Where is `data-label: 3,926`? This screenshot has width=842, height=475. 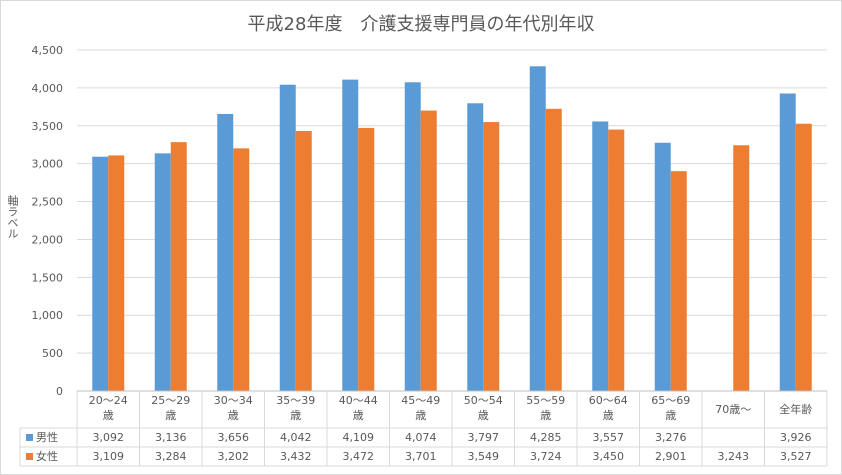
data-label: 3,926 is located at coordinates (796, 437).